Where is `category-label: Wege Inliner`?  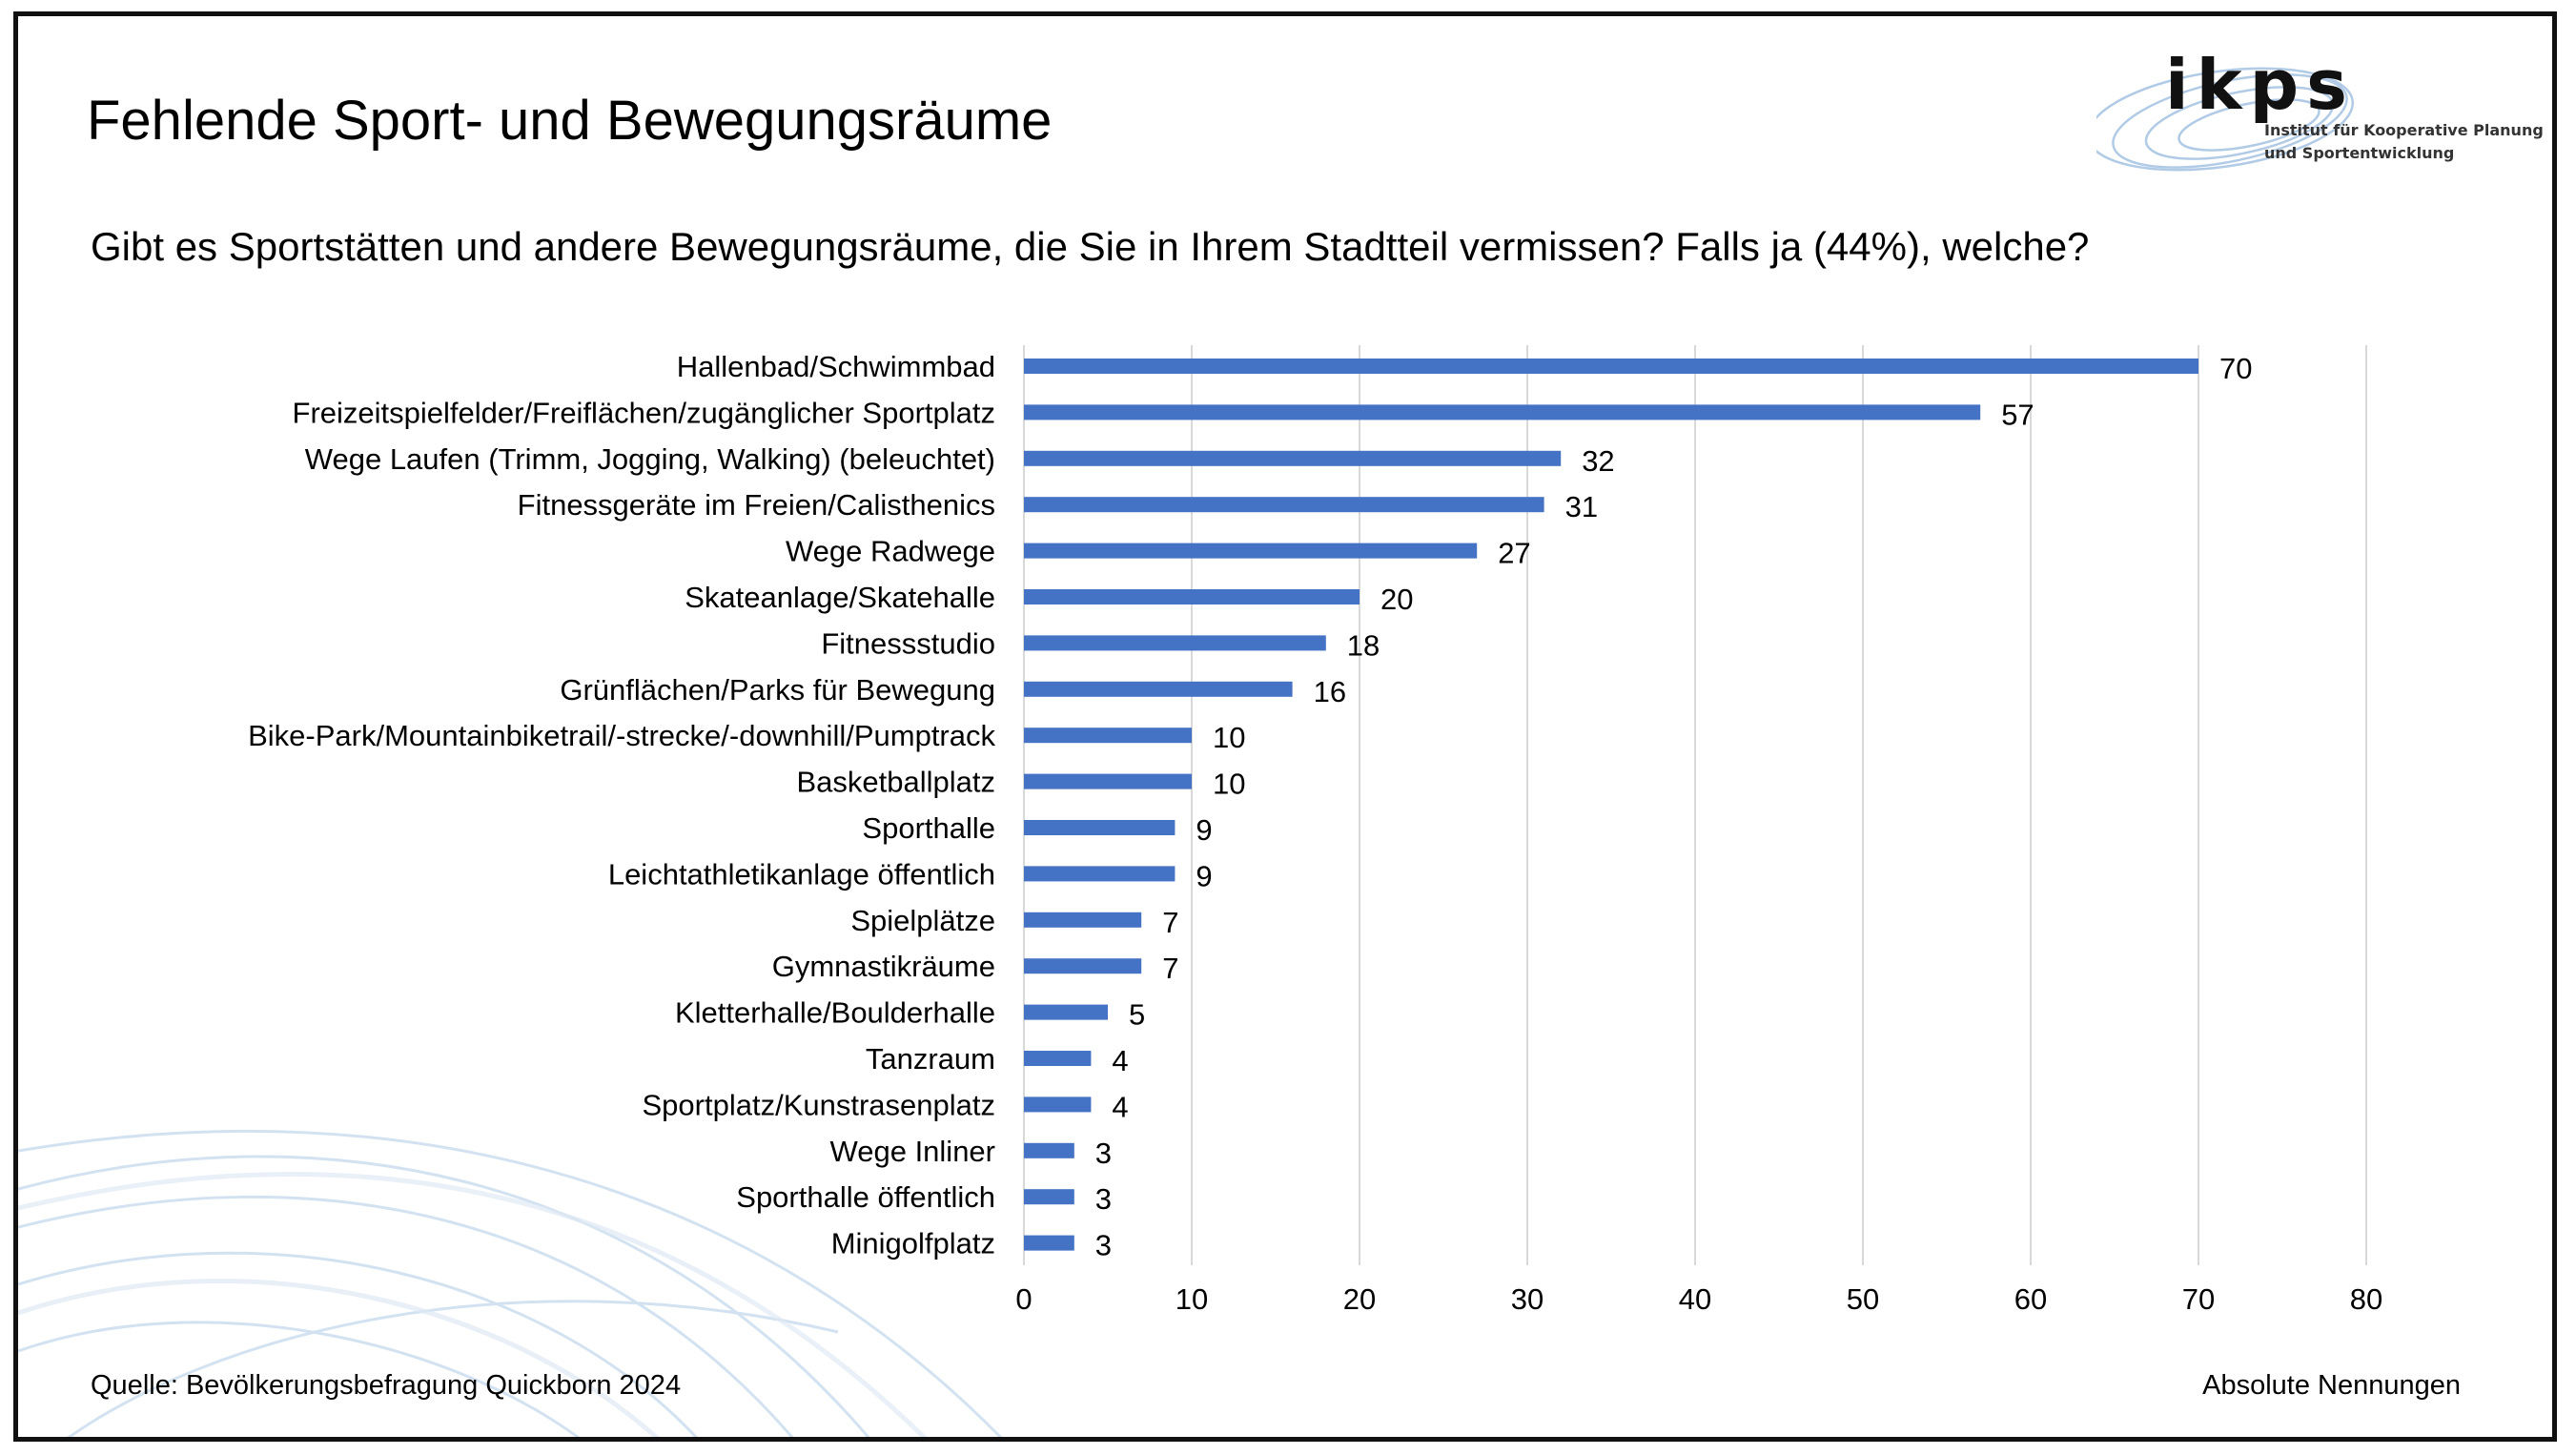
category-label: Wege Inliner is located at coordinates (912, 1152).